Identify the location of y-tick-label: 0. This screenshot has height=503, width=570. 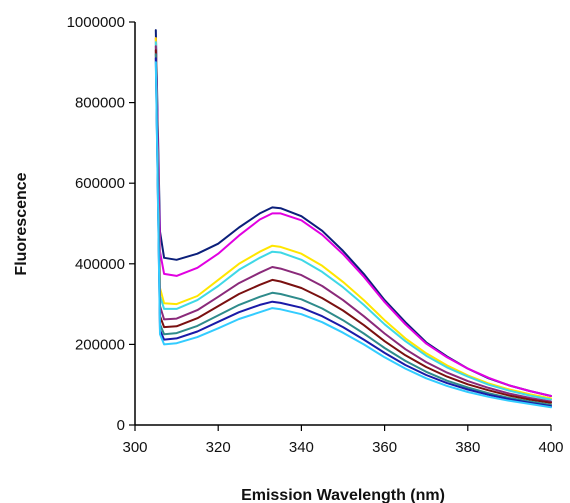
(121, 425).